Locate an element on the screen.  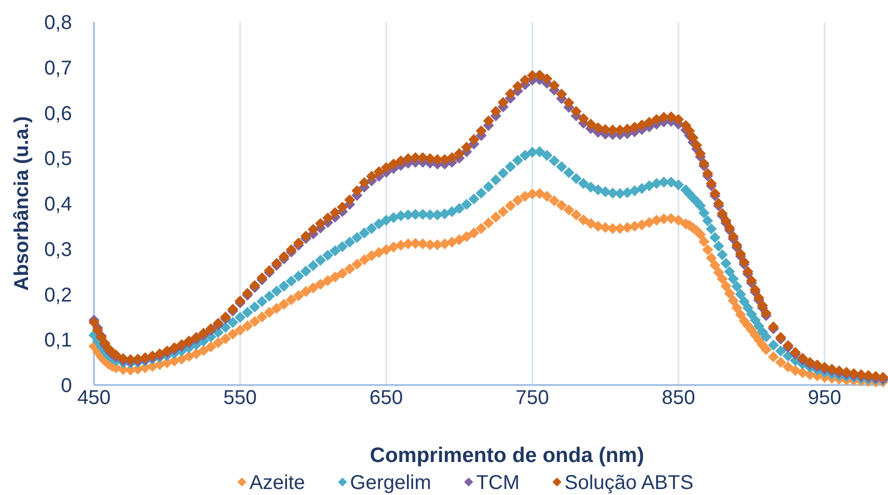
x-tick-label: 550 is located at coordinates (240, 398).